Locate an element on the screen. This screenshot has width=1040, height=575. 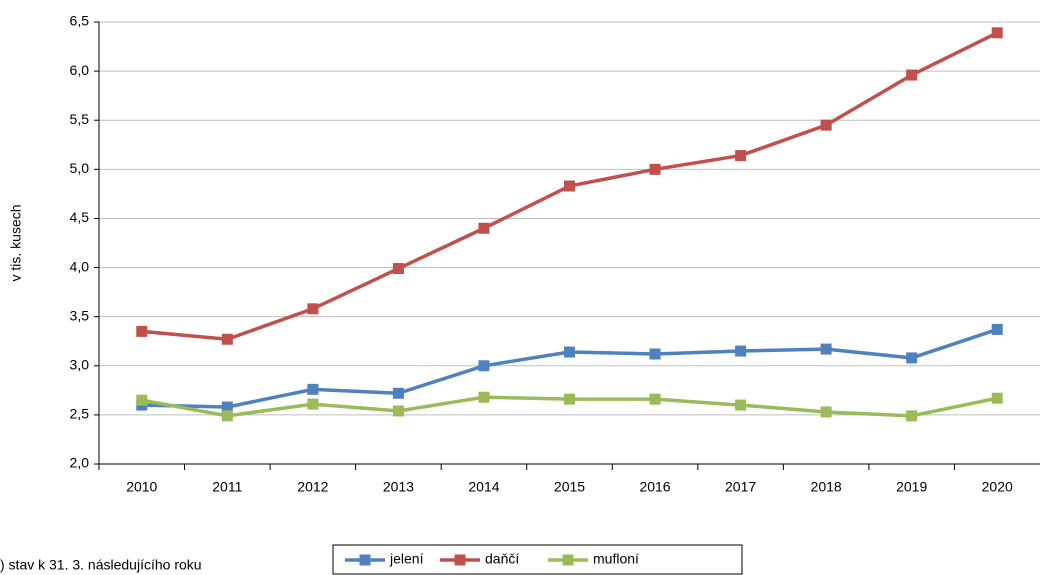
x-tick-label: 2016 is located at coordinates (654, 487).